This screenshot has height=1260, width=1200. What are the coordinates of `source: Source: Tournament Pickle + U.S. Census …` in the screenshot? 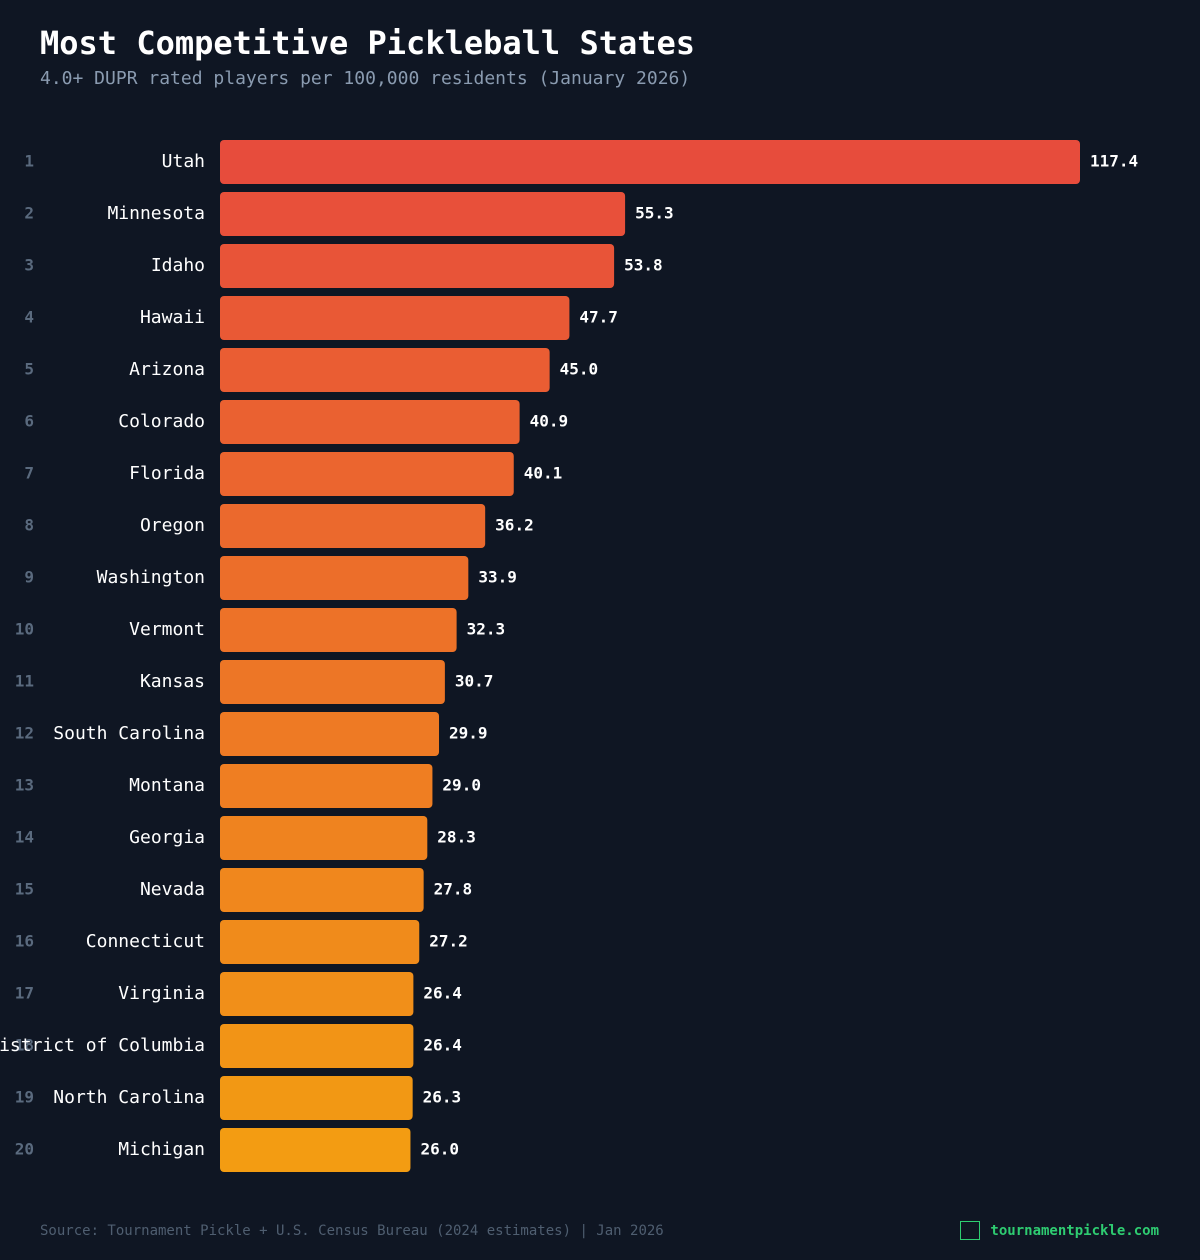 It's located at (352, 1231).